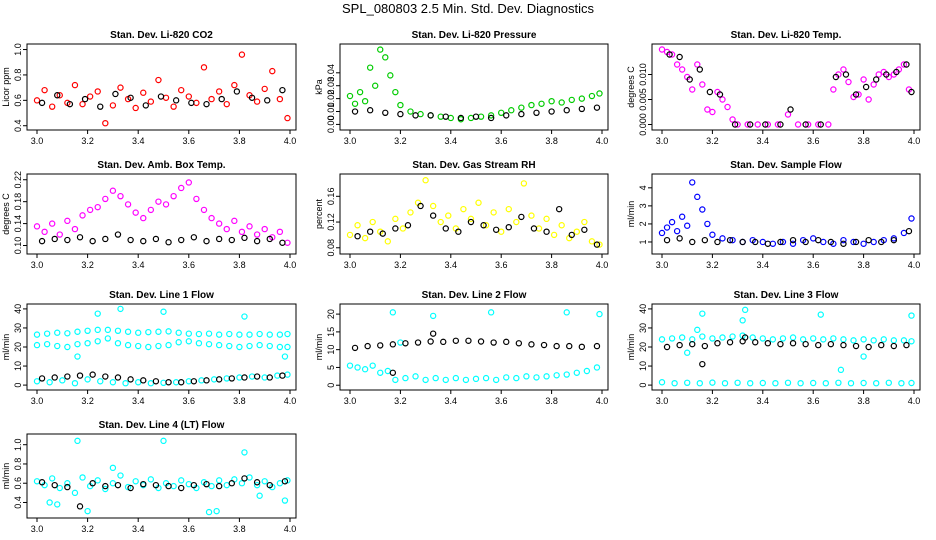 Image resolution: width=936 pixels, height=540 pixels. Describe the element at coordinates (643, 205) in the screenshot. I see `y-tick-label: 3` at that location.